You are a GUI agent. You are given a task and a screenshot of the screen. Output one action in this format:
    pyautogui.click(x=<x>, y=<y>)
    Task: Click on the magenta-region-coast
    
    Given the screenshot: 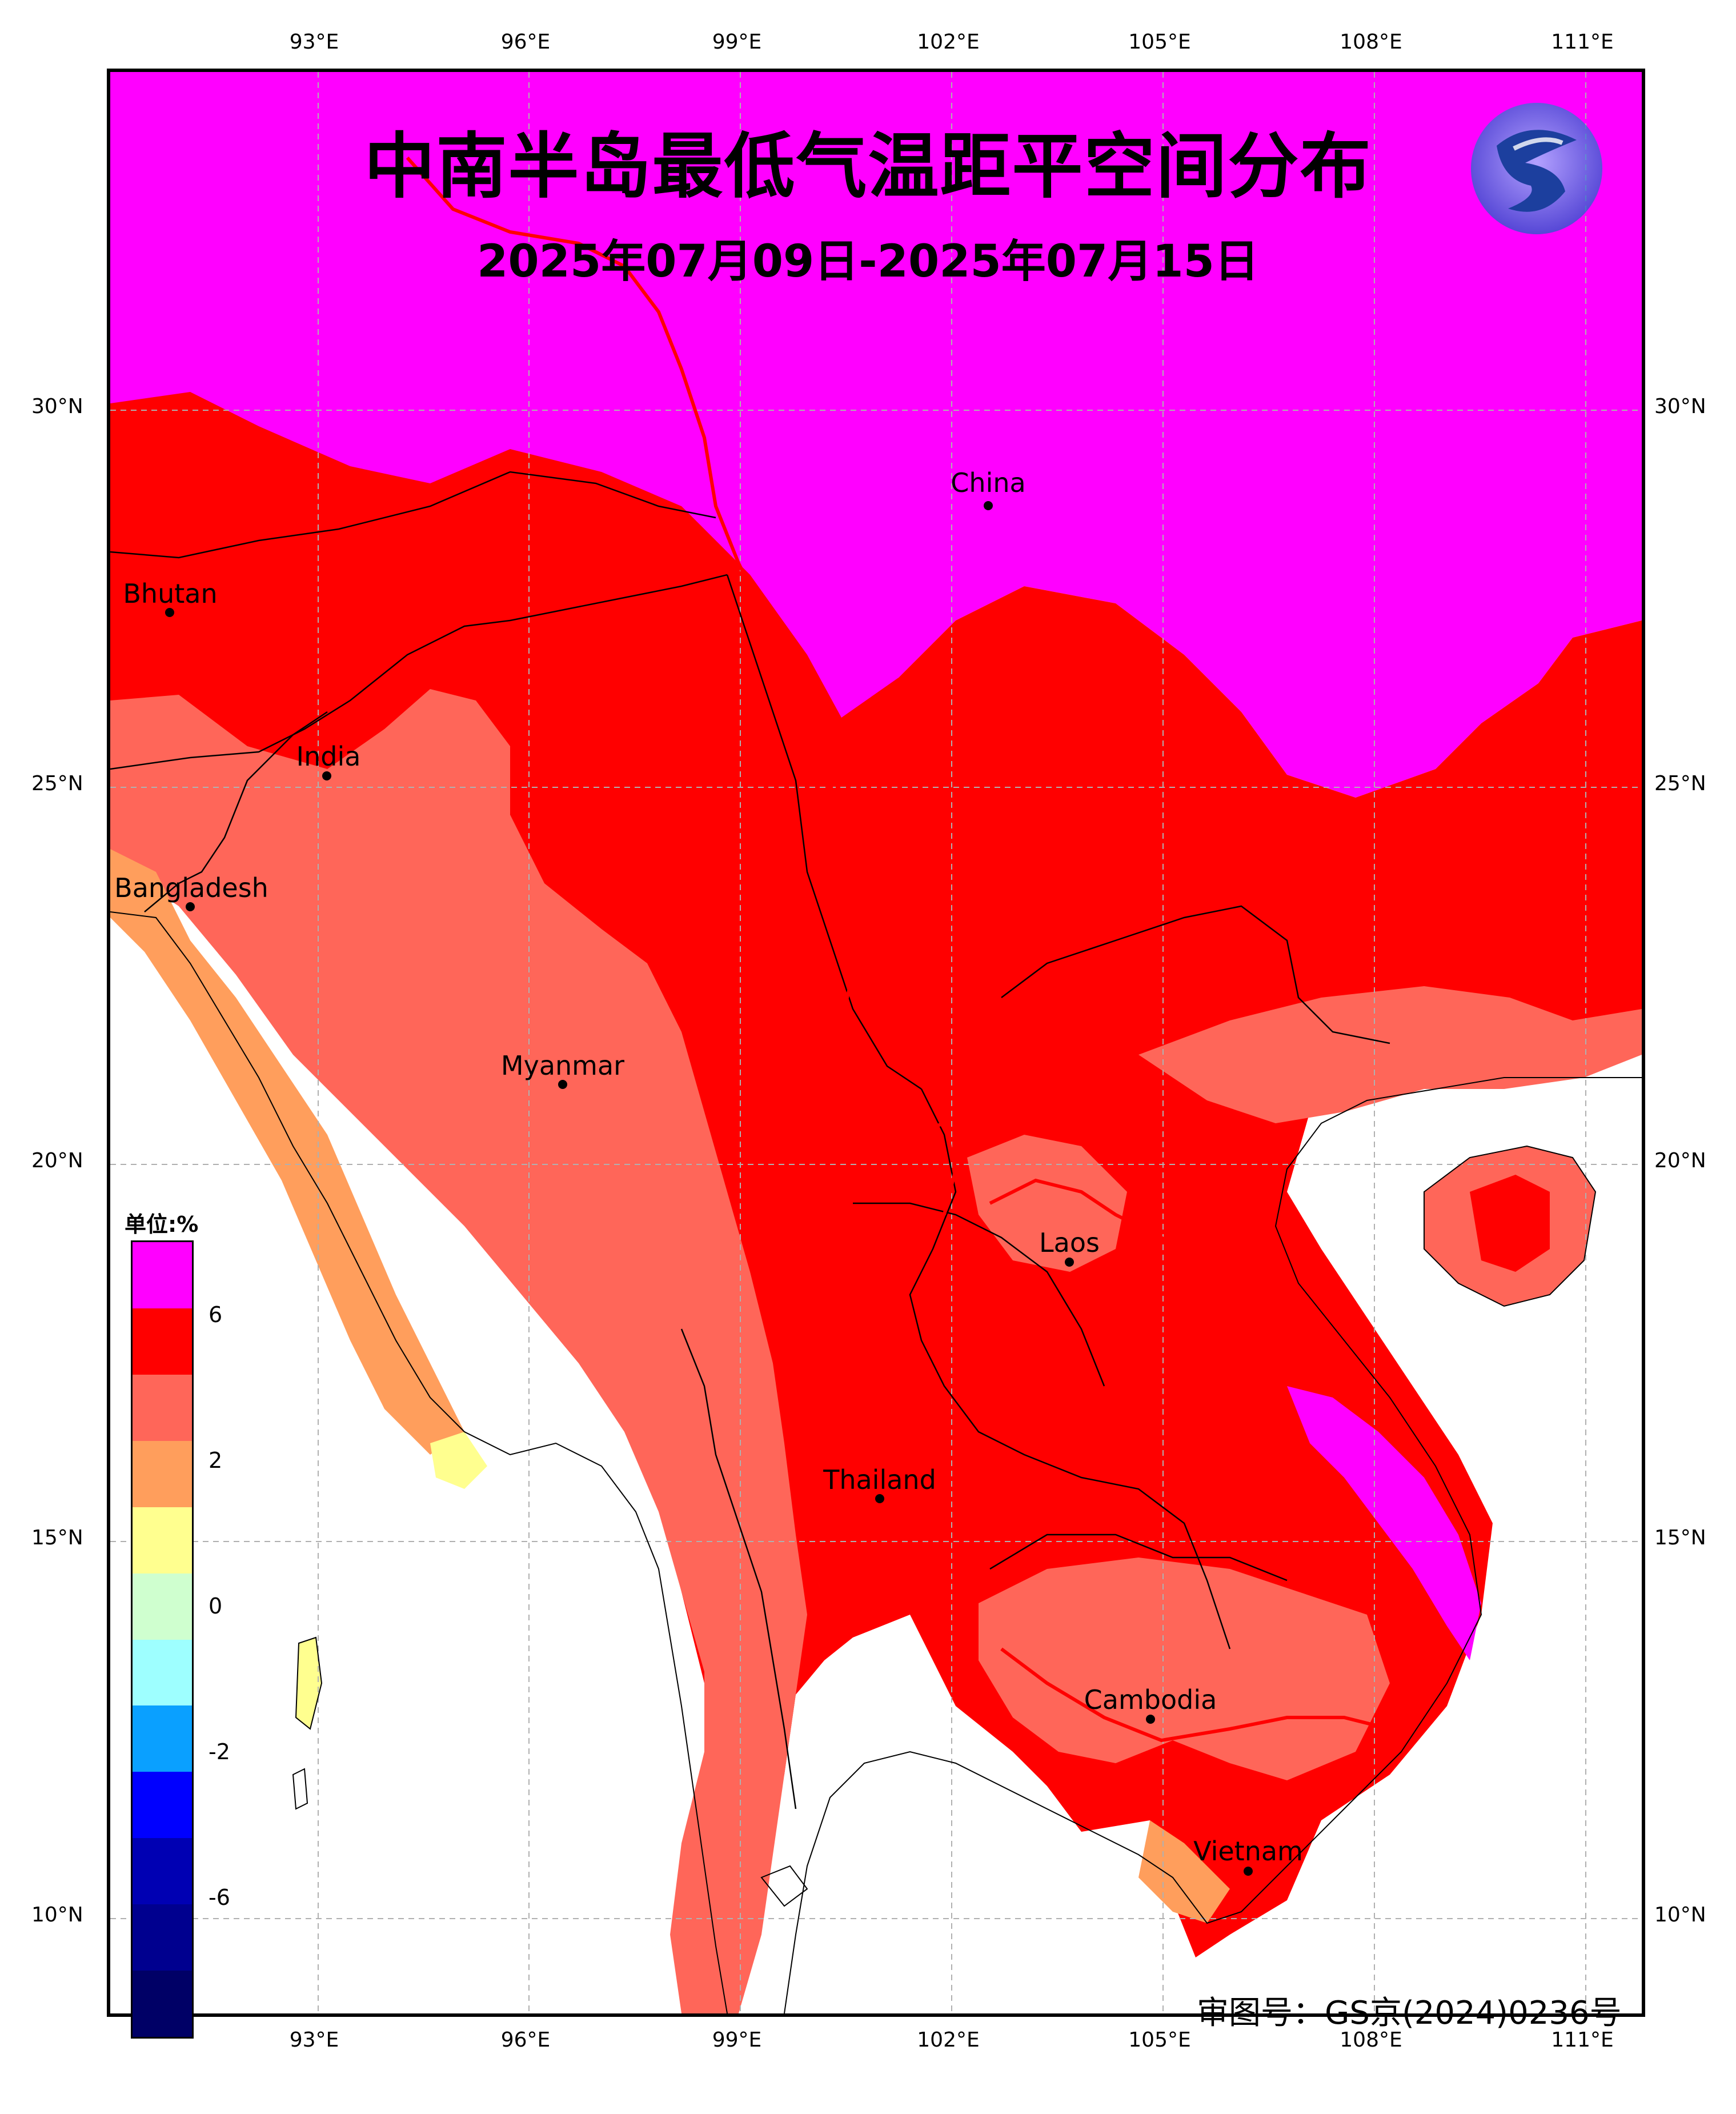 What is the action you would take?
    pyautogui.click(x=1384, y=1523)
    